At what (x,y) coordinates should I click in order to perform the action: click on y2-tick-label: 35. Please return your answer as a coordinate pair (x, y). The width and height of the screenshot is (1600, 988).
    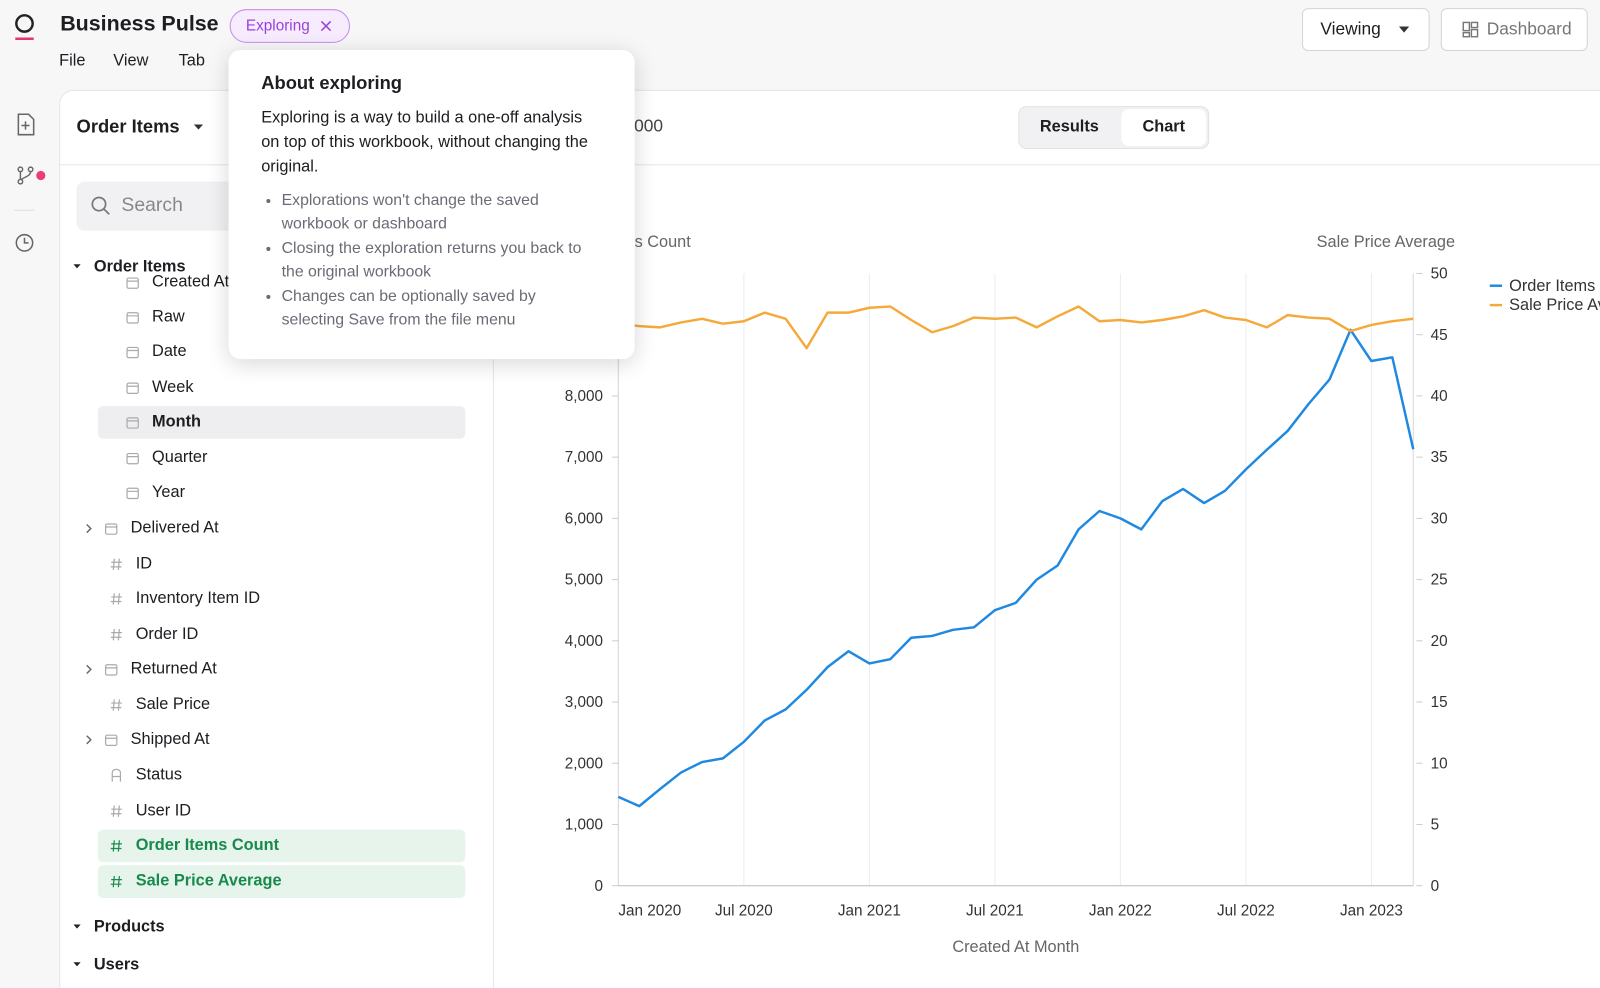
    Looking at the image, I should click on (1439, 457).